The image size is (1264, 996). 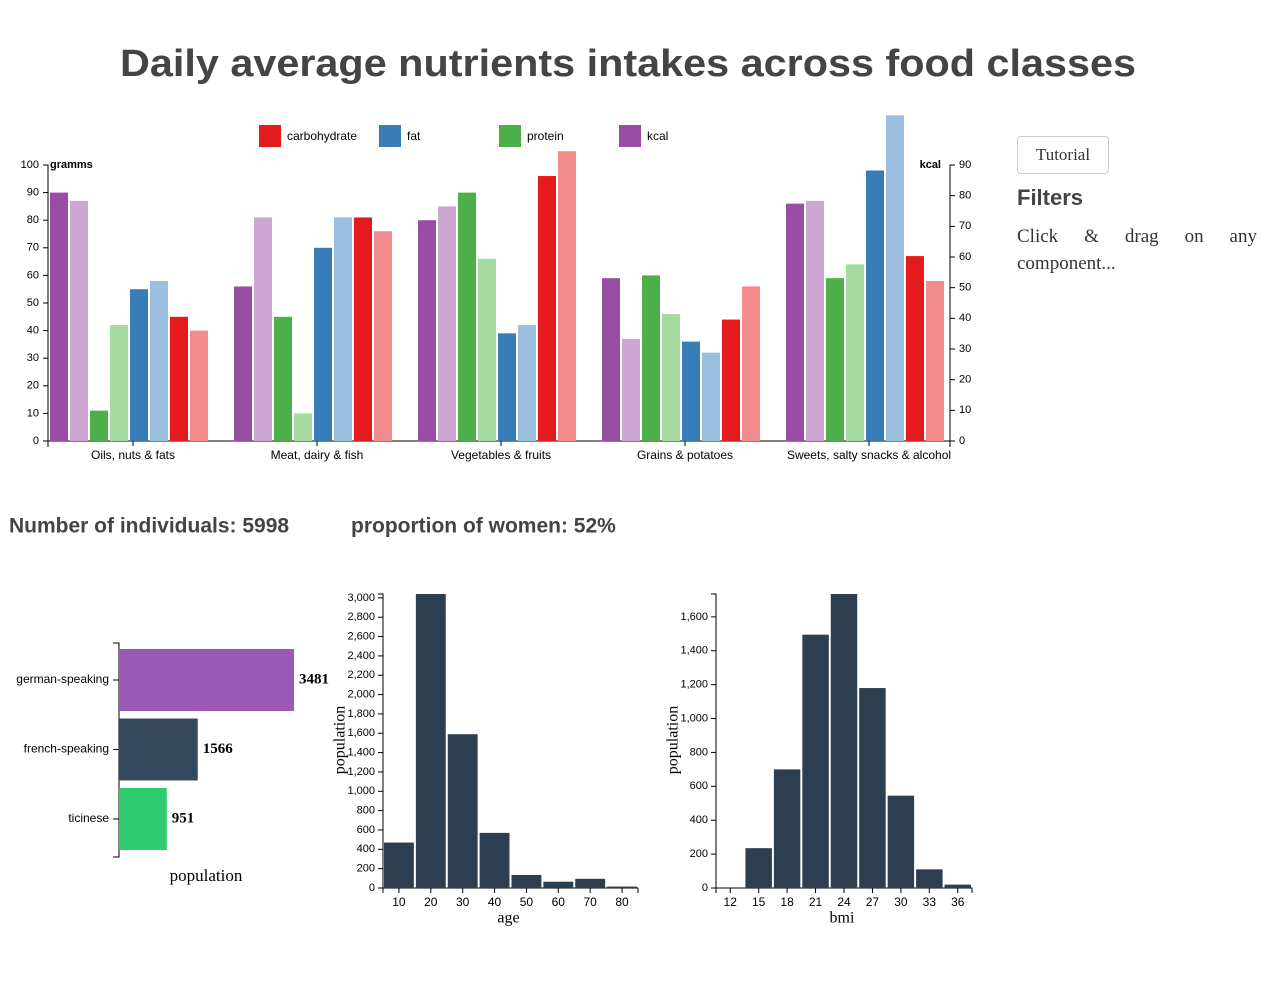 I want to click on y-tick-label: 3,000, so click(x=361, y=598).